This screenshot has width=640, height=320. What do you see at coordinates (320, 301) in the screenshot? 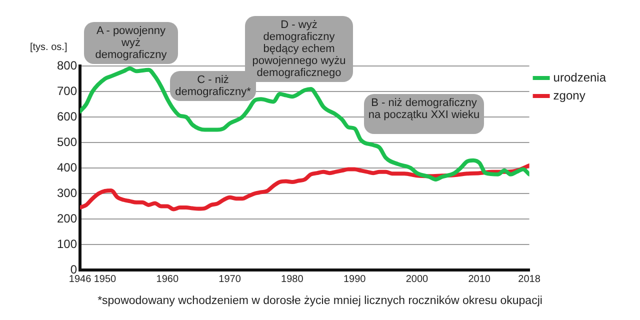
I see `text: *spowodowany wchodzeniem w dorosłe życie mniej licznych roczników okresu okupacji` at bounding box center [320, 301].